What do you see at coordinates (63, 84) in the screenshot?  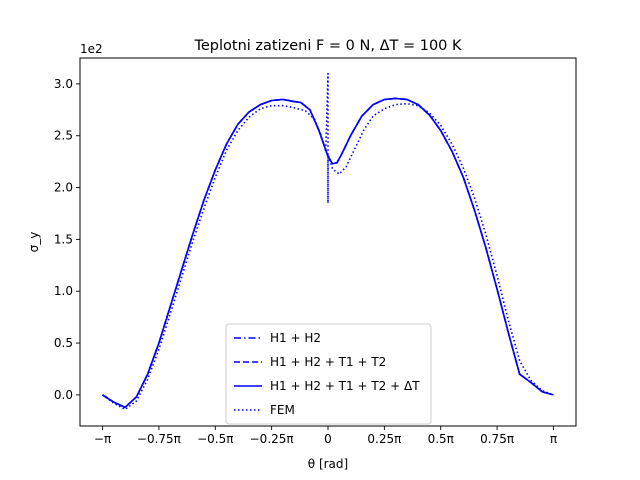 I see `y-tick-label: 3.0` at bounding box center [63, 84].